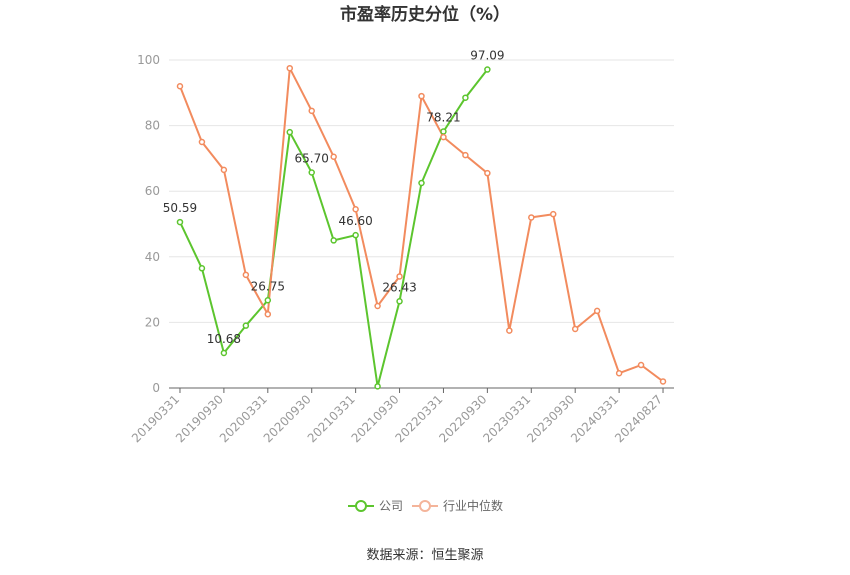 This screenshot has height=575, width=850. Describe the element at coordinates (443, 117) in the screenshot. I see `data-label: 78.21` at that location.